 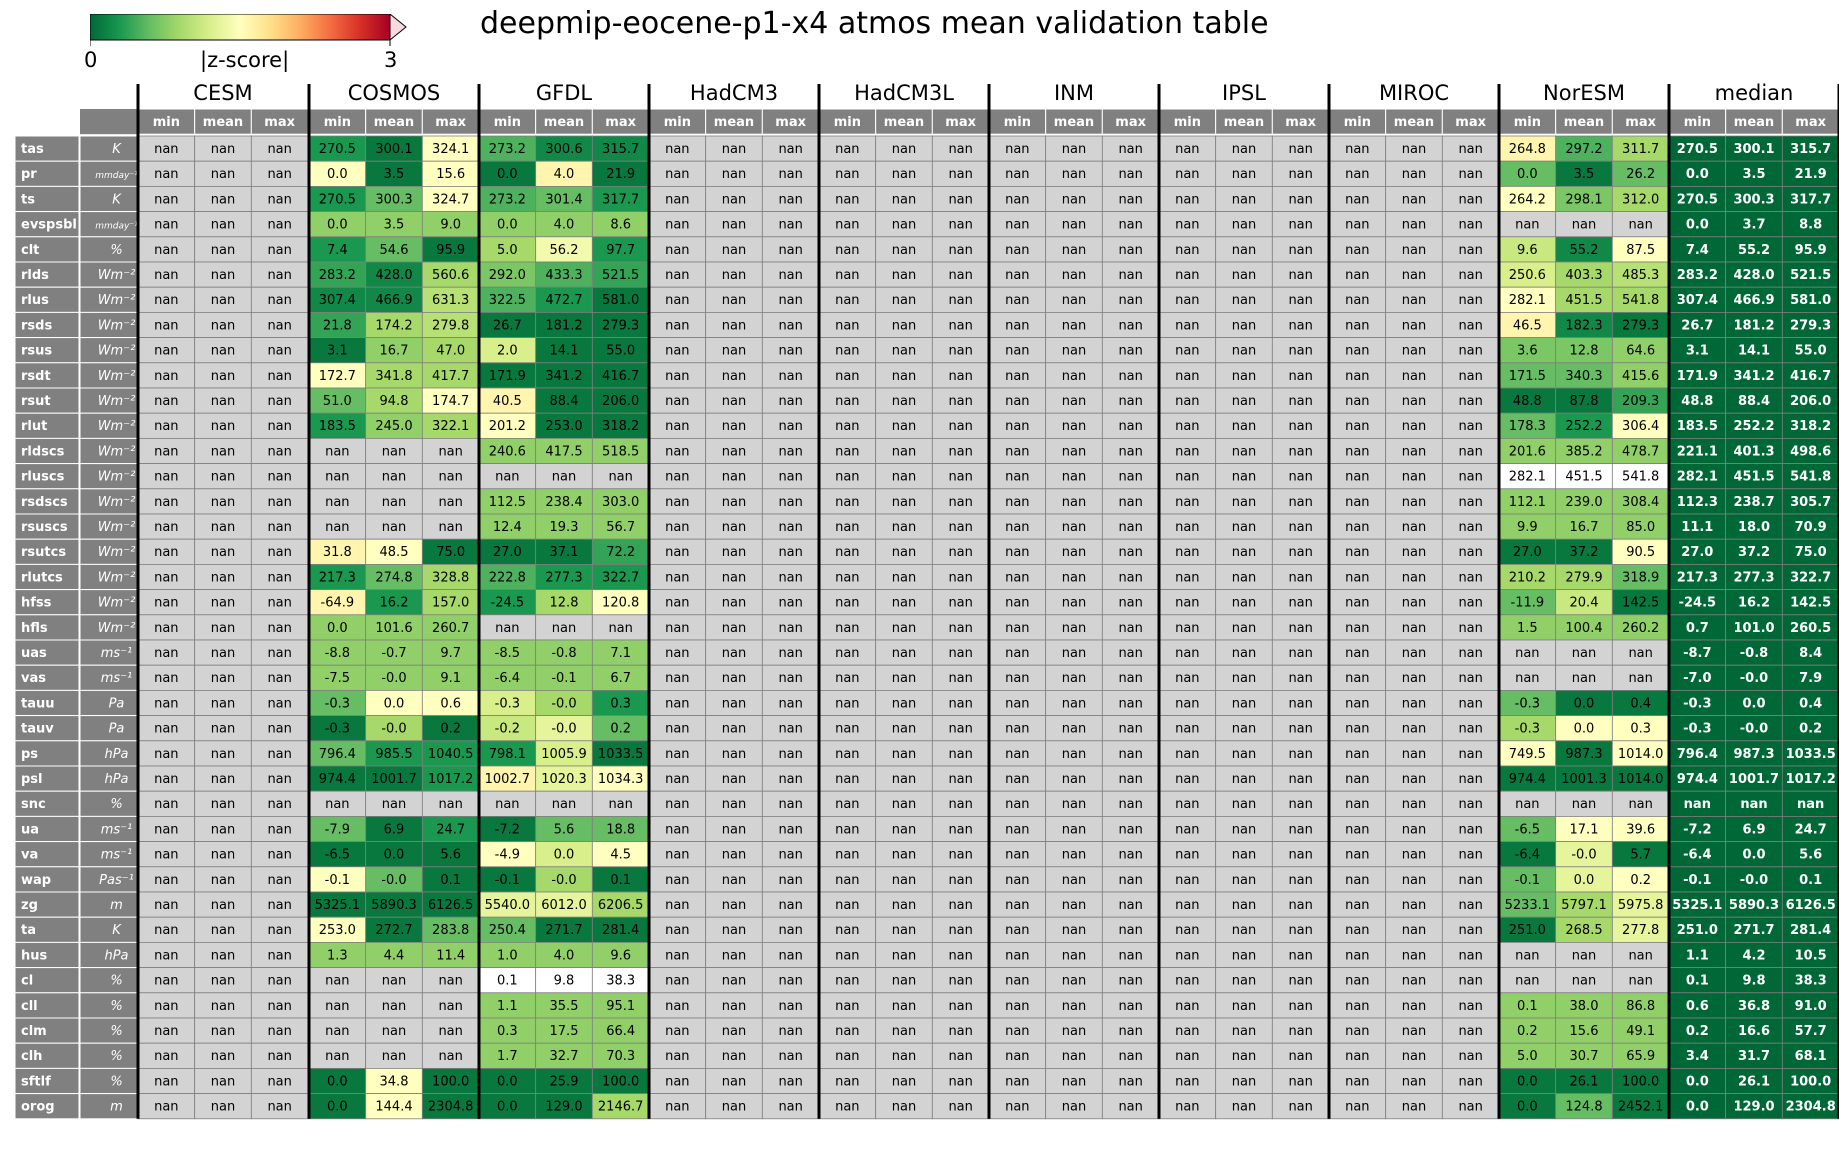 I want to click on cell-value-noresm-max: 306.4, so click(x=1640, y=426).